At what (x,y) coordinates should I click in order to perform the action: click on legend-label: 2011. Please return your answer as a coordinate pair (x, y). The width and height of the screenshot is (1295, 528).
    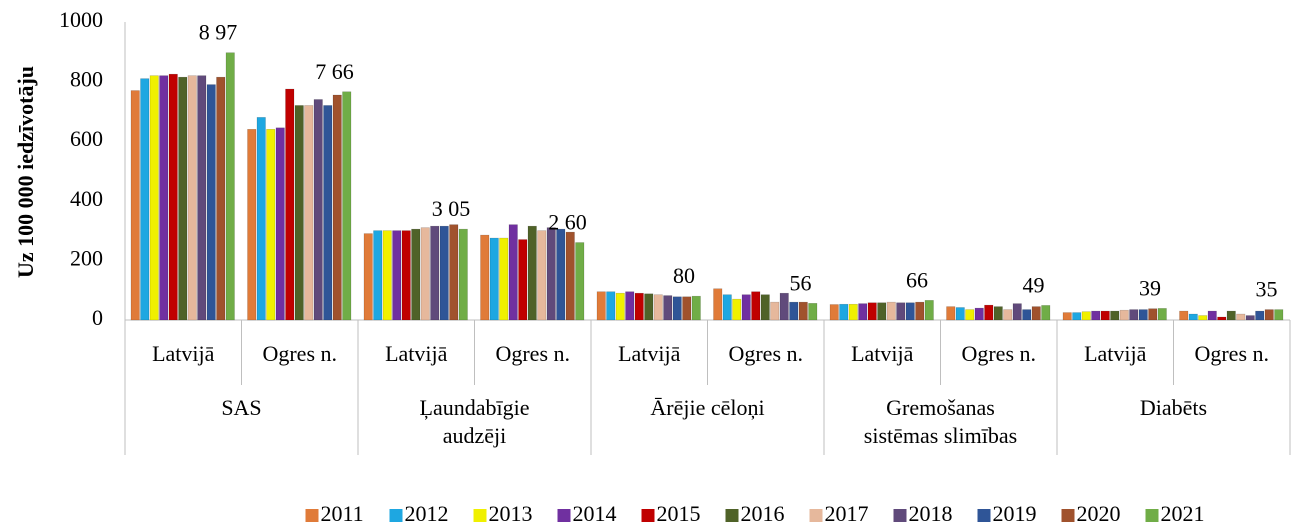
    Looking at the image, I should click on (342, 513).